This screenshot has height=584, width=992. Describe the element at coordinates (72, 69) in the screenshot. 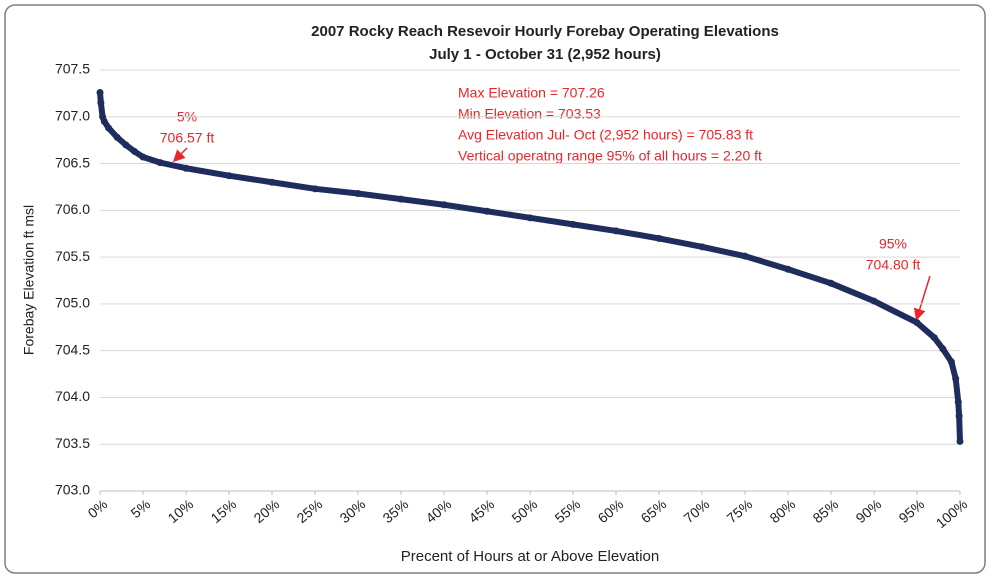

I see `y-tick-label: 707.5` at that location.